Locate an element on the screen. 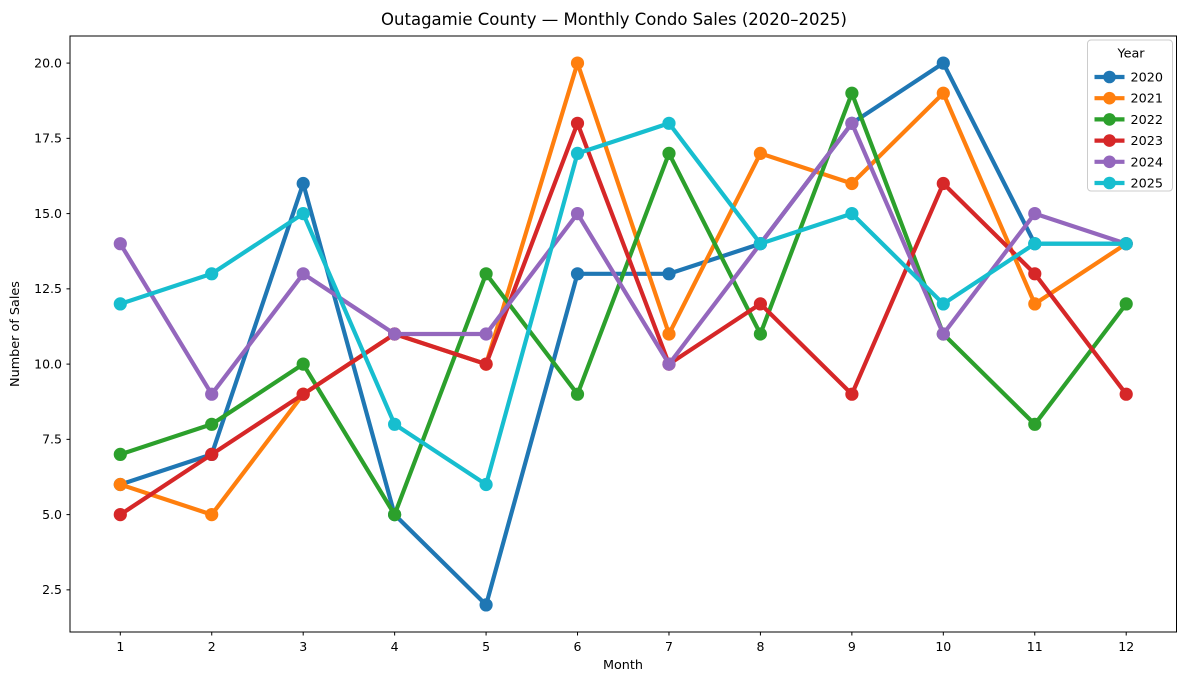 The image size is (1189, 690). x-tick-label: 8 is located at coordinates (760, 646).